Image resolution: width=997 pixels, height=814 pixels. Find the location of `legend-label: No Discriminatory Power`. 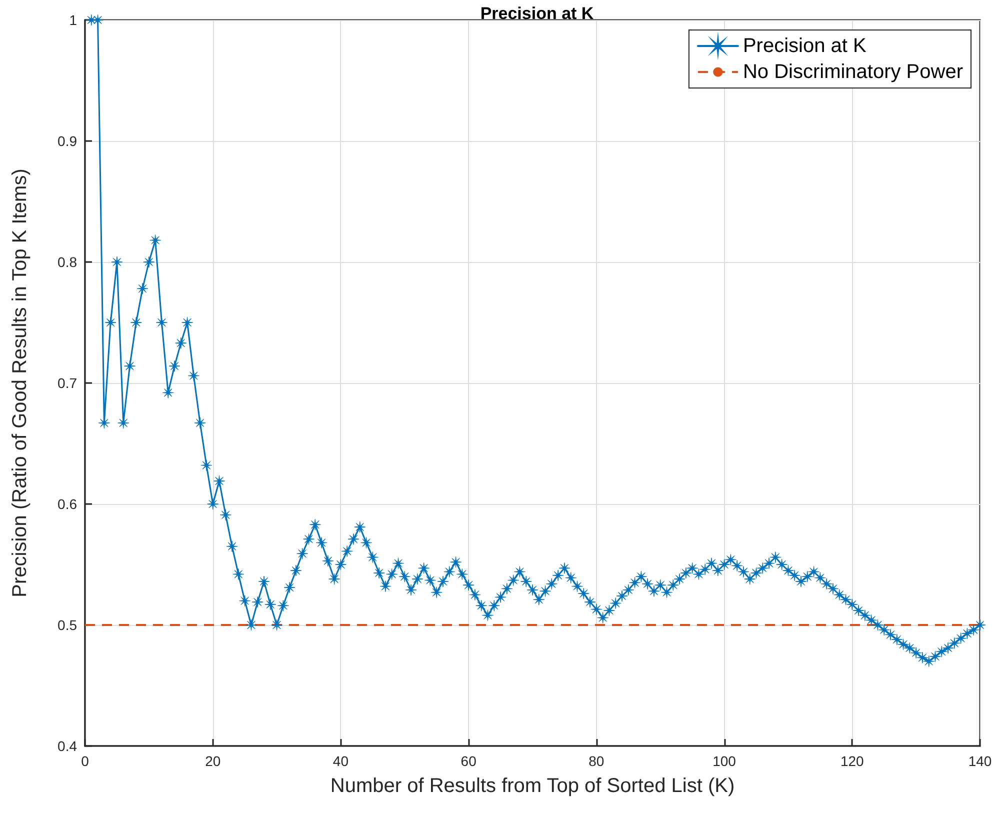

legend-label: No Discriminatory Power is located at coordinates (853, 72).